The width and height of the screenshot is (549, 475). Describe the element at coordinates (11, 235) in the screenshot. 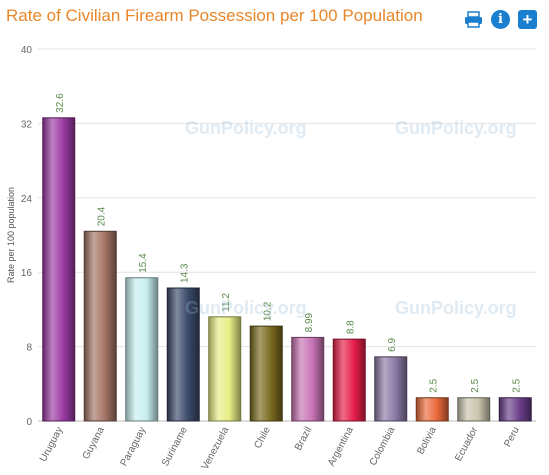

I see `y-axis-label: Rate per 100 population` at that location.